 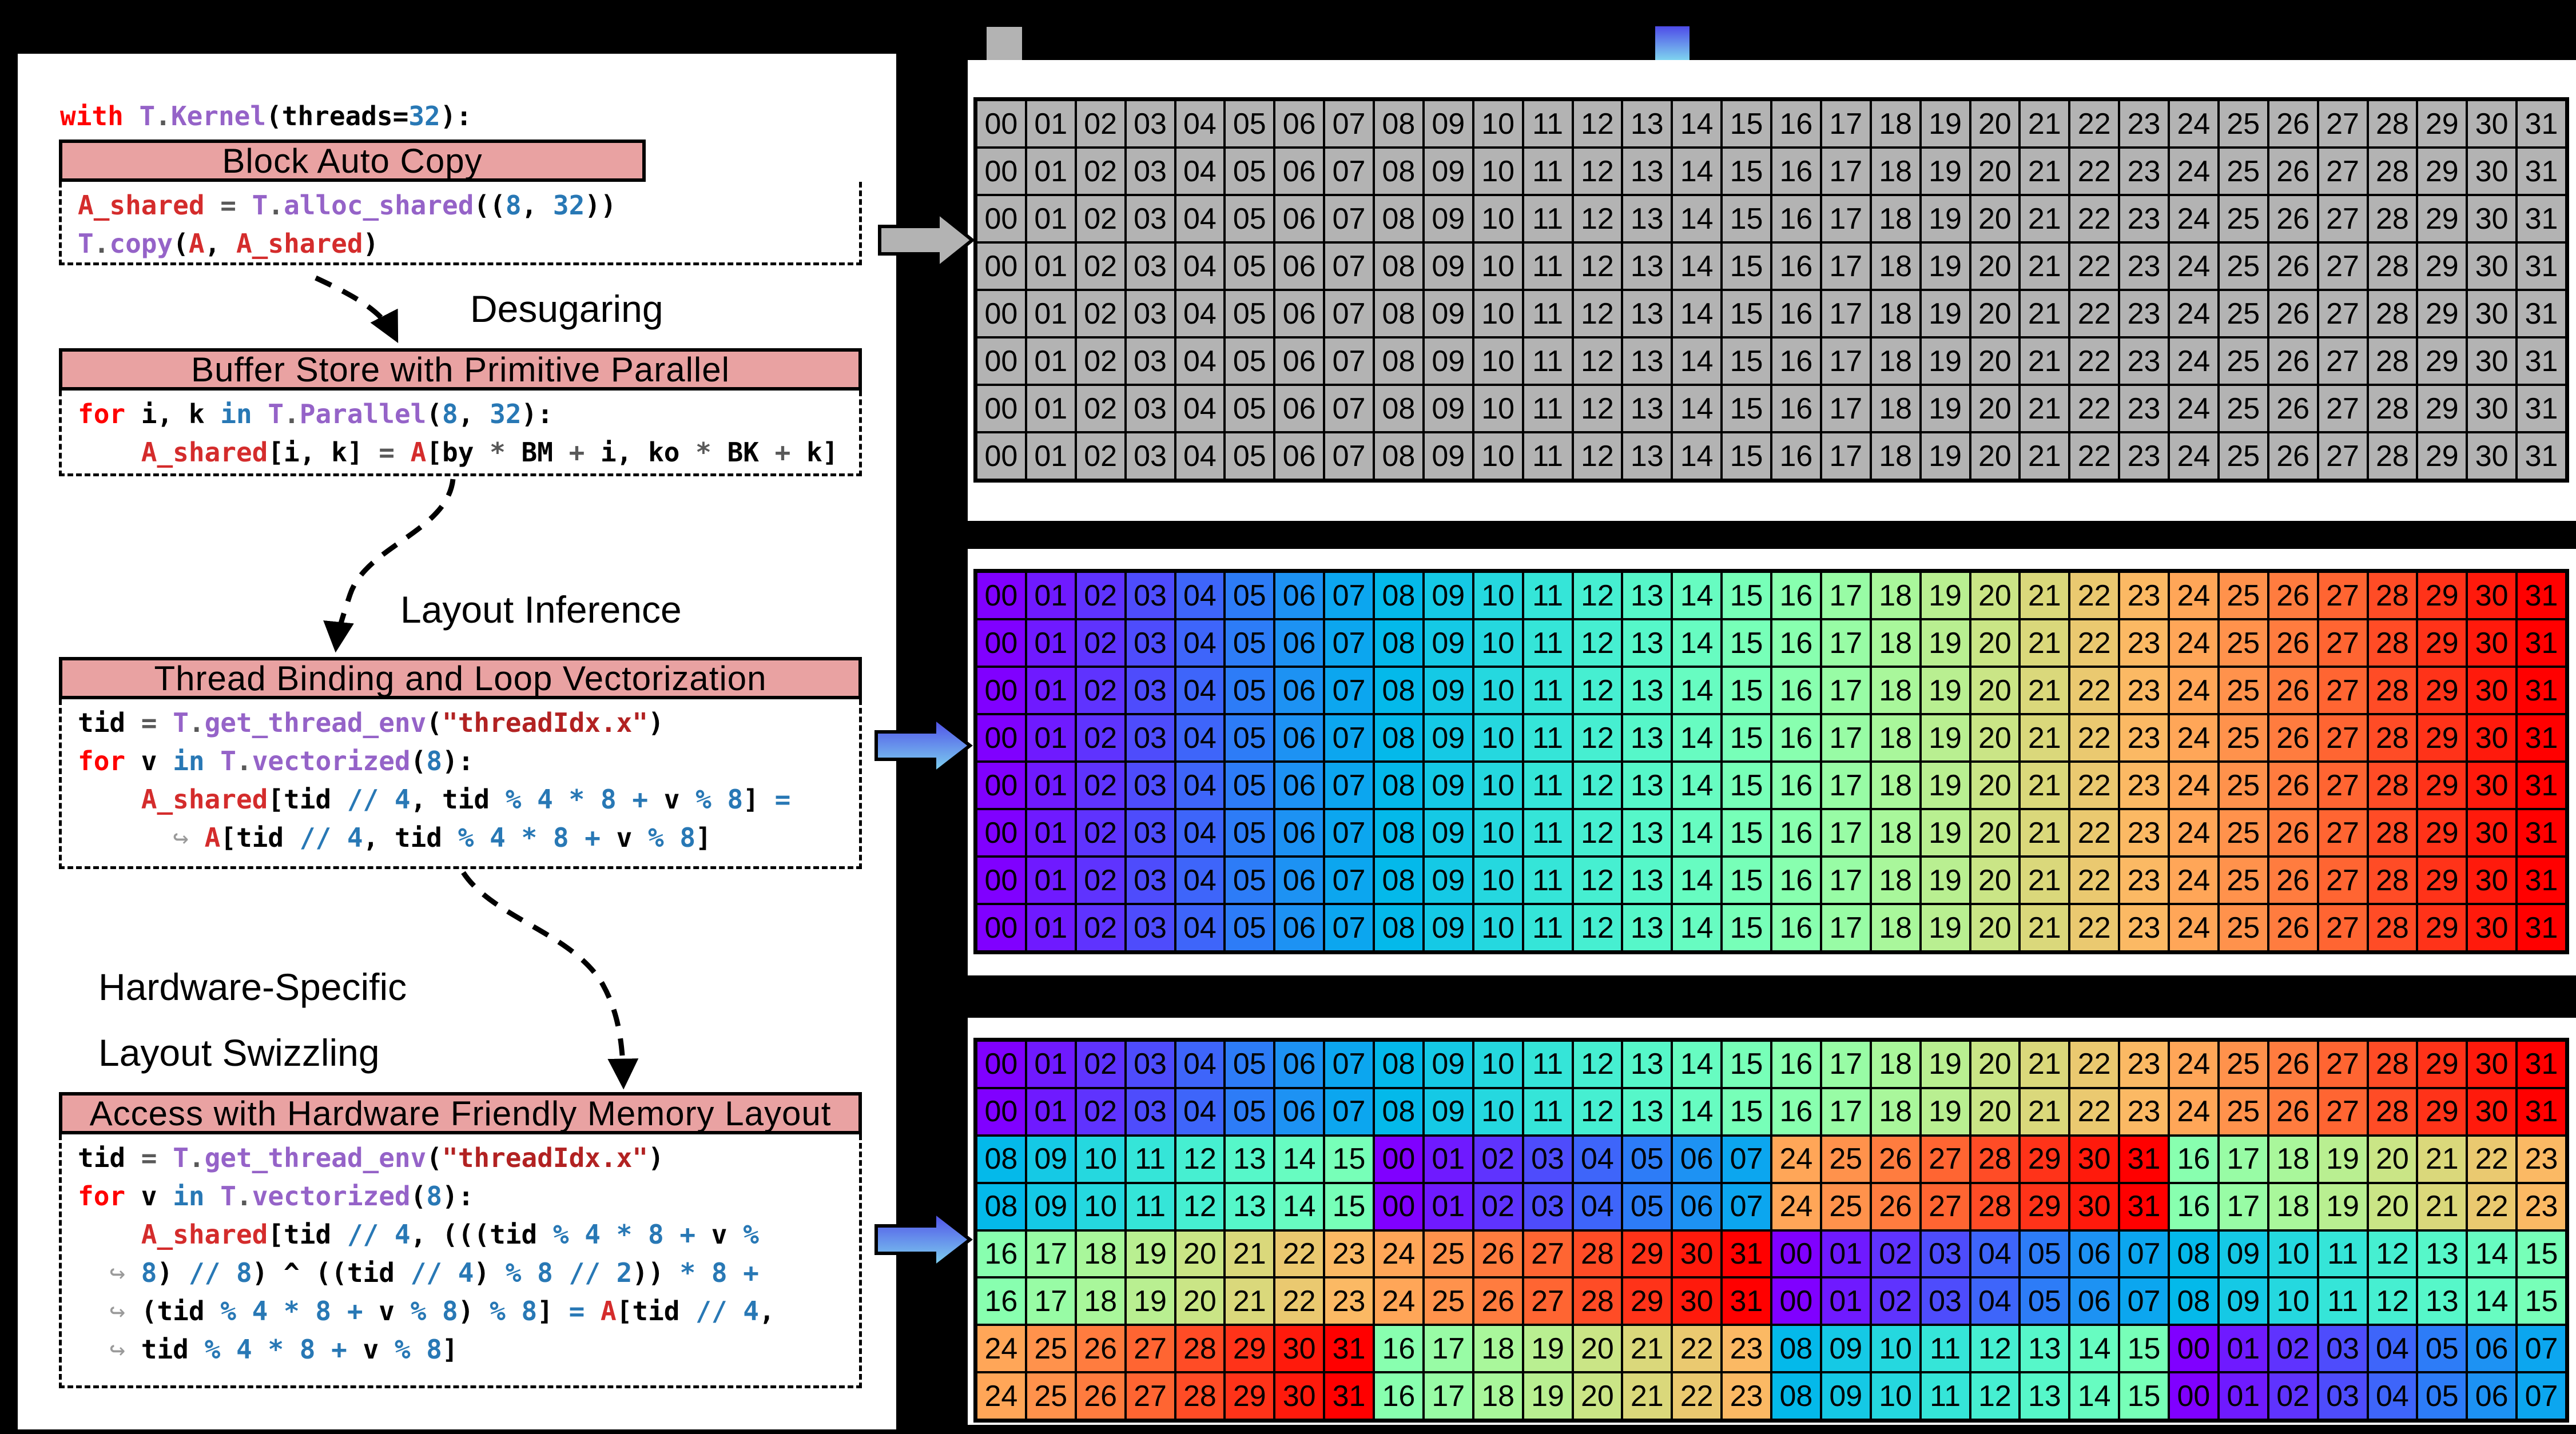 What do you see at coordinates (2492, 1159) in the screenshot?
I see `grid-cell: 22` at bounding box center [2492, 1159].